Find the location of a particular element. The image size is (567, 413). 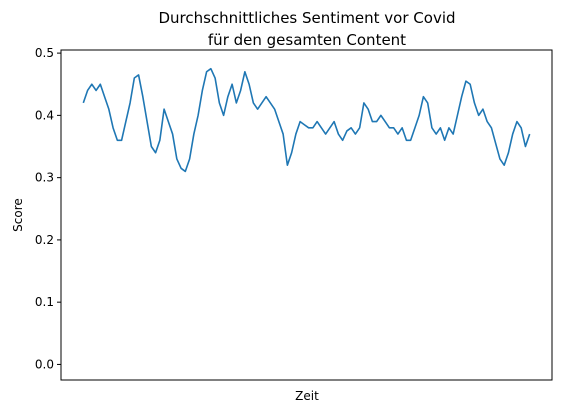

y-tick-label: 0.0 is located at coordinates (44, 364).